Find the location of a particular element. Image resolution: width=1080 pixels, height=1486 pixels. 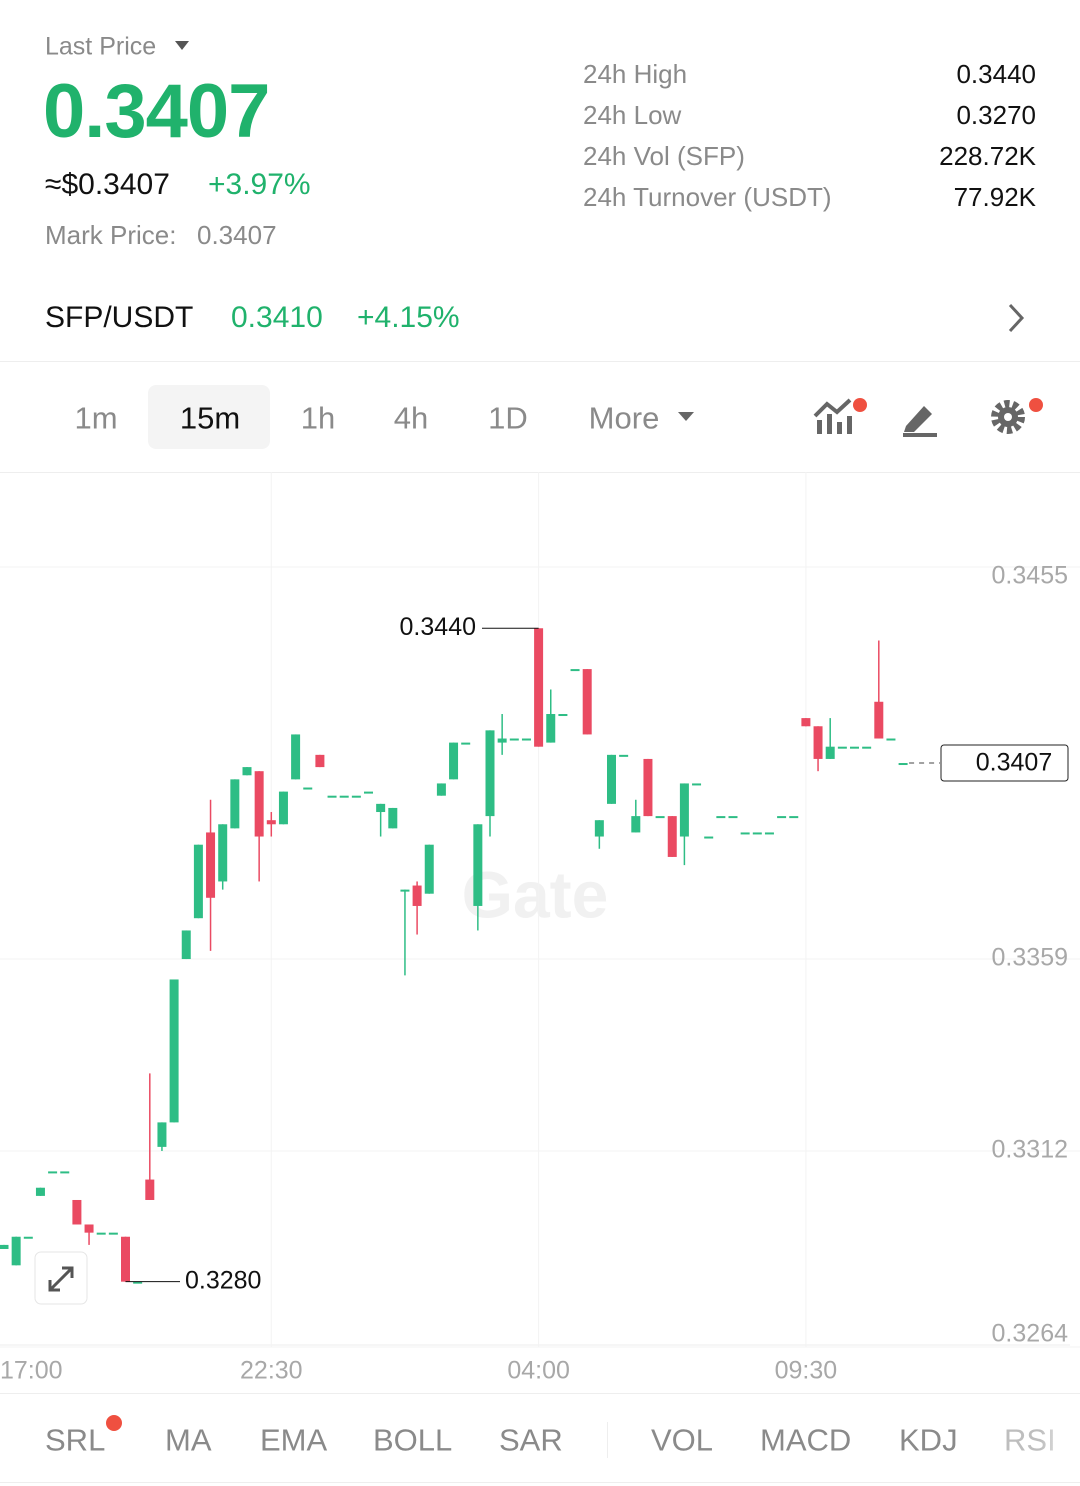

x-tick-label: 17:00 is located at coordinates (31, 1371).